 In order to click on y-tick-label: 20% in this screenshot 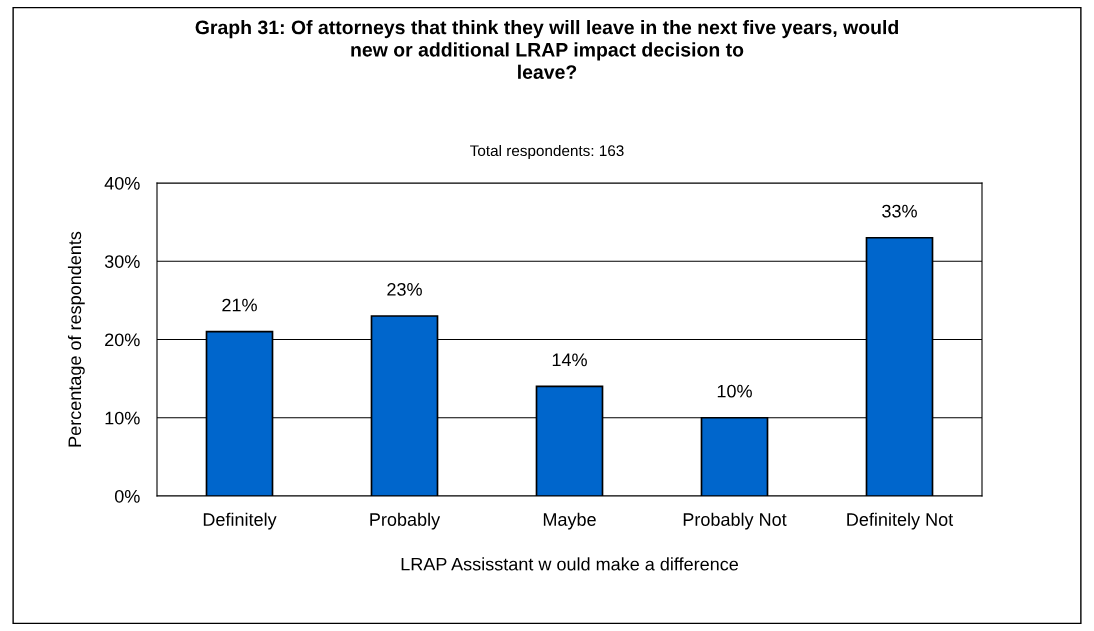, I will do `click(122, 340)`.